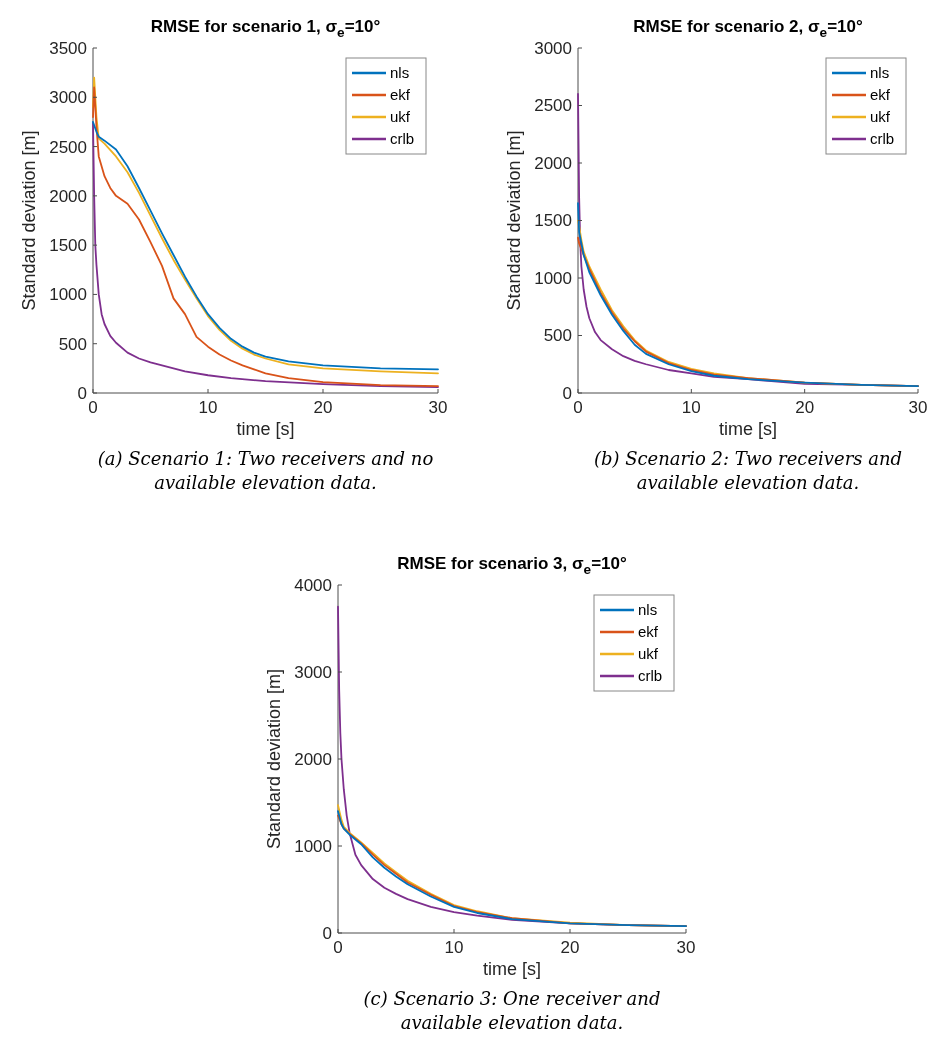  What do you see at coordinates (265, 28) in the screenshot?
I see `chart-title: RMSE for scenario 1, σ$_{e}$=10°` at bounding box center [265, 28].